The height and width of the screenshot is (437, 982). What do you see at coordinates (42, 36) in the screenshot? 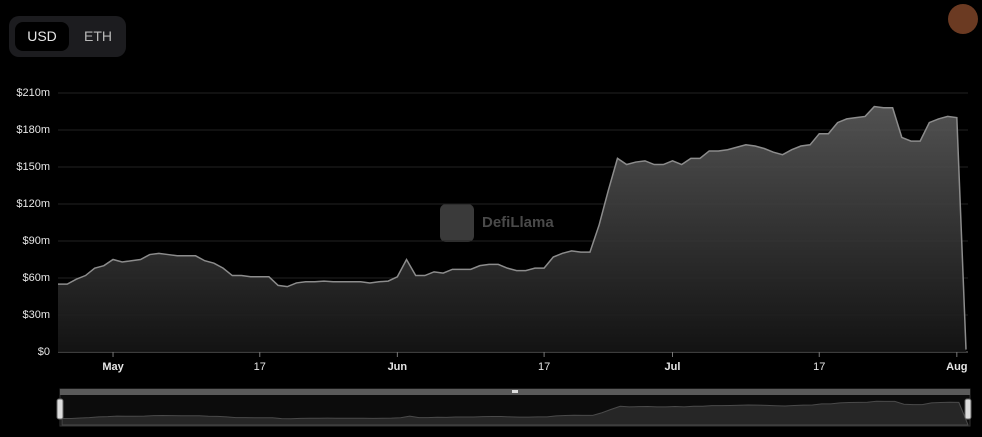
I see `usd-button: USD` at bounding box center [42, 36].